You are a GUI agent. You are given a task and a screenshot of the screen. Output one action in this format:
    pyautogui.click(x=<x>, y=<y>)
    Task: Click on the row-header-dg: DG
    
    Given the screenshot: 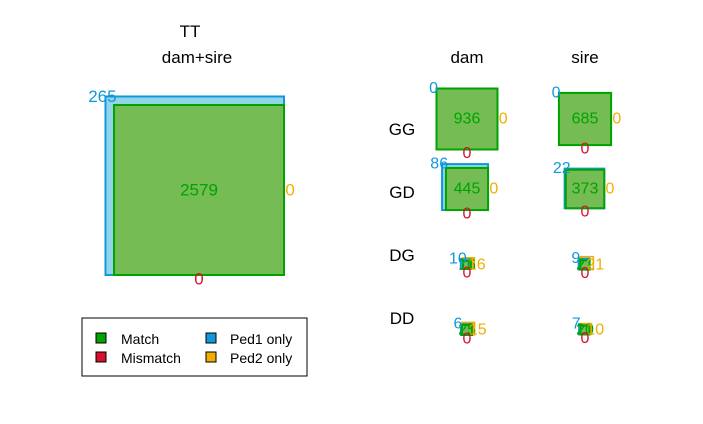 What is the action you would take?
    pyautogui.click(x=402, y=255)
    